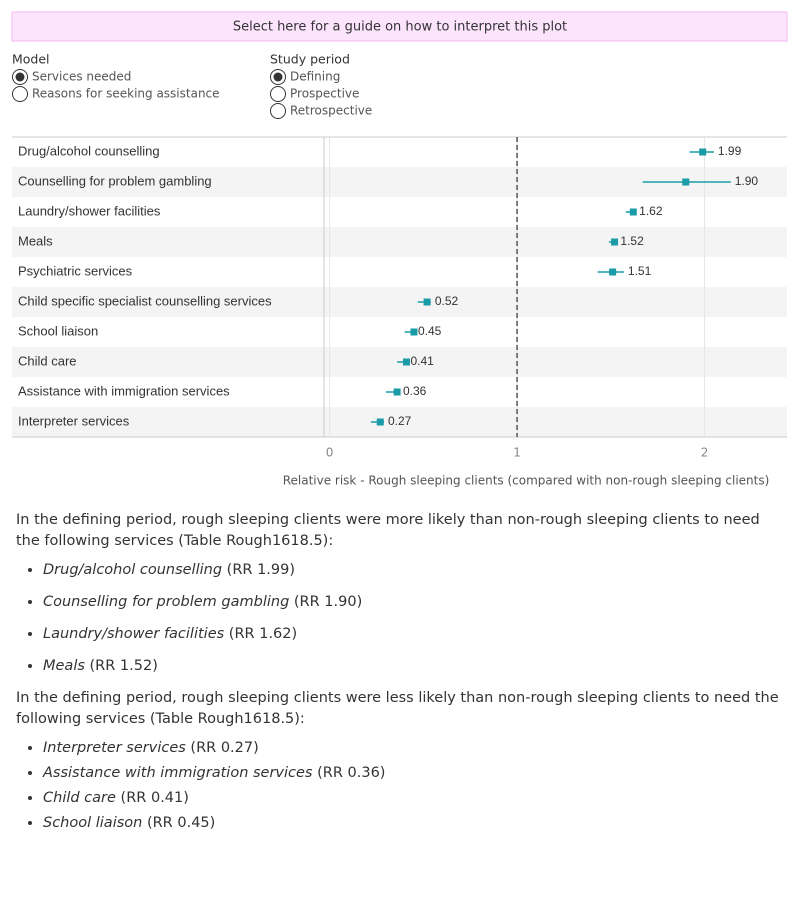  Describe the element at coordinates (414, 666) in the screenshot. I see `bullet-item: Meals (RR 1.52)` at that location.